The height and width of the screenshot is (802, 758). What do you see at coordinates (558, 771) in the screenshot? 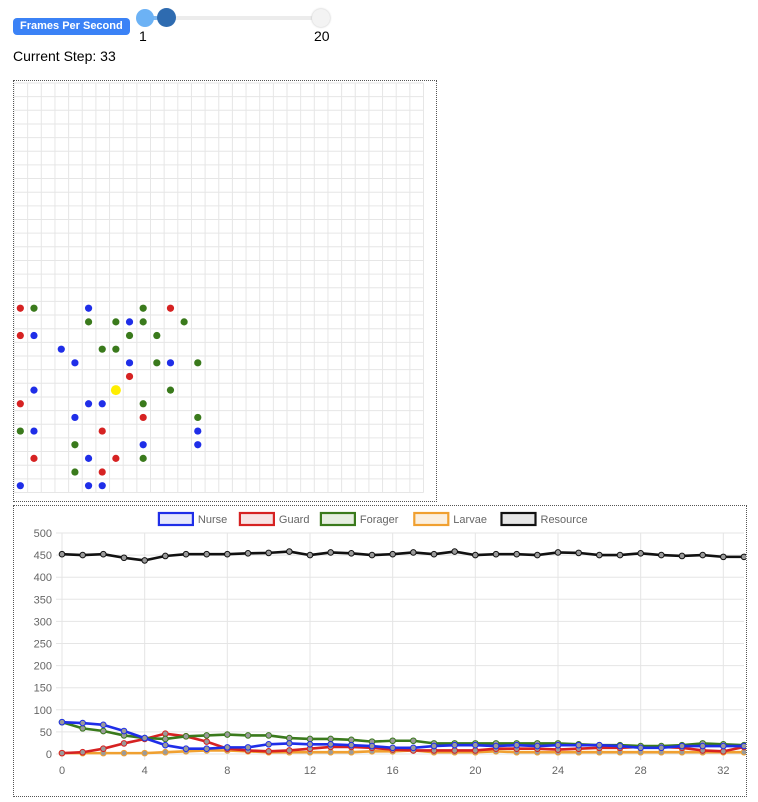
I see `x-tick-label: 24` at bounding box center [558, 771].